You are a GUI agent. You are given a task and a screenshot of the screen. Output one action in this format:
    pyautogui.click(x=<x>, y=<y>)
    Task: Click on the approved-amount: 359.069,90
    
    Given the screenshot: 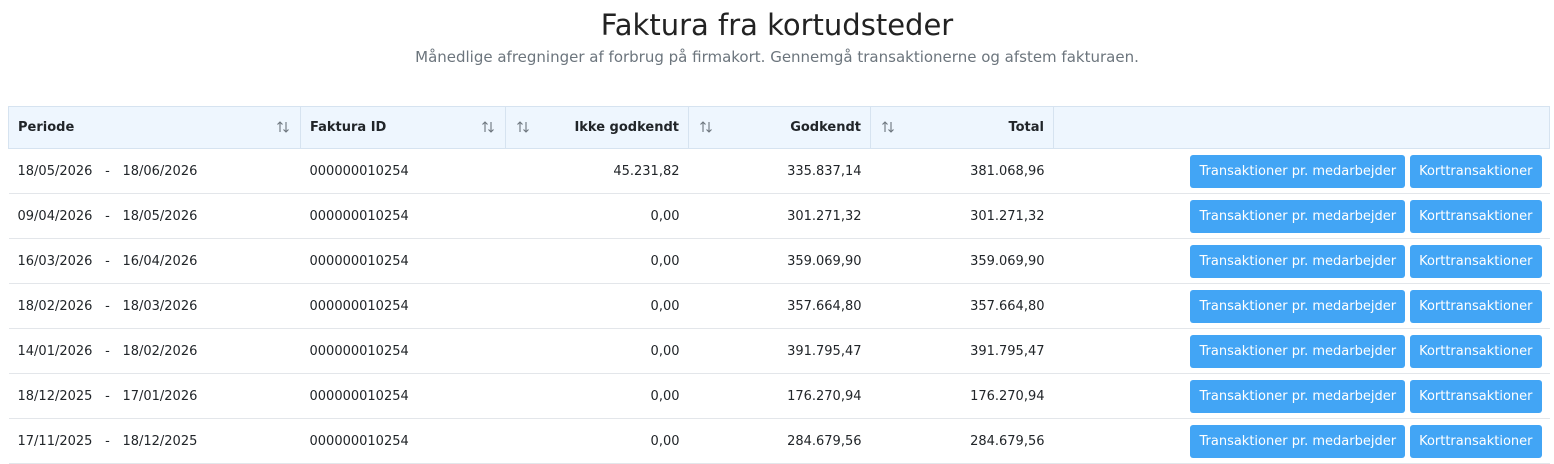 What is the action you would take?
    pyautogui.click(x=779, y=261)
    